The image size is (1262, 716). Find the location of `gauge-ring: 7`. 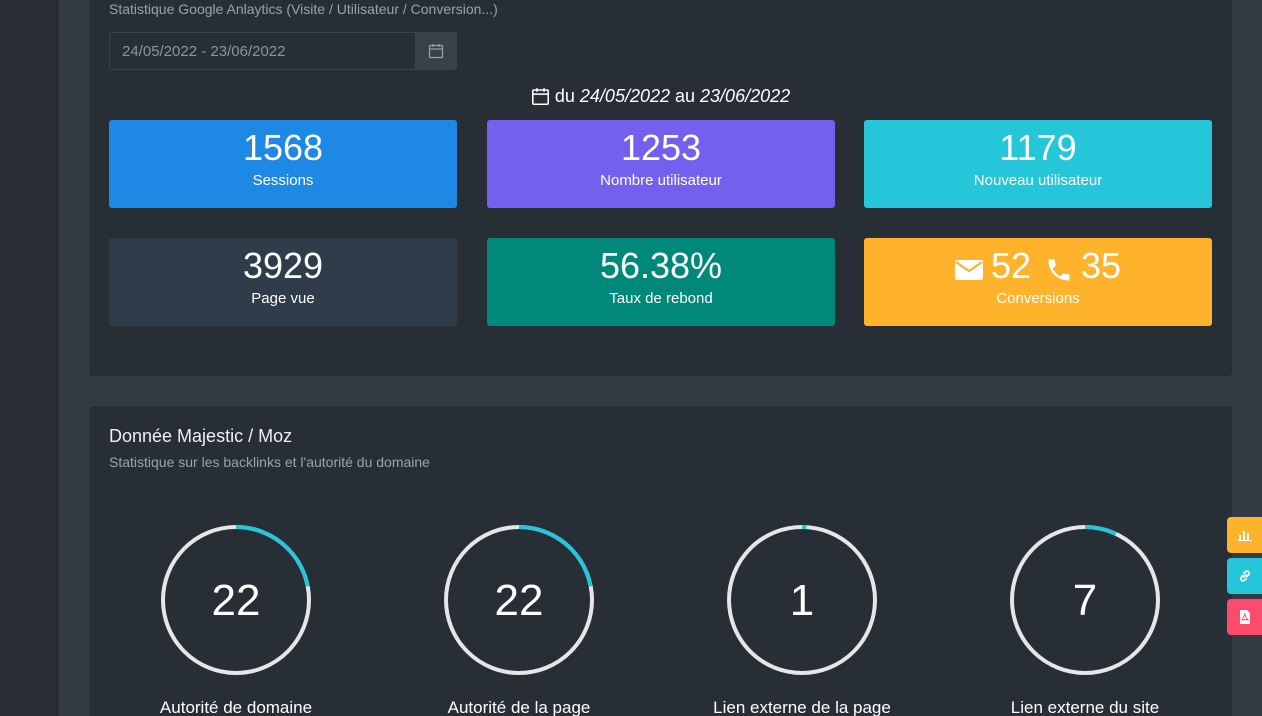

gauge-ring: 7 is located at coordinates (1085, 600).